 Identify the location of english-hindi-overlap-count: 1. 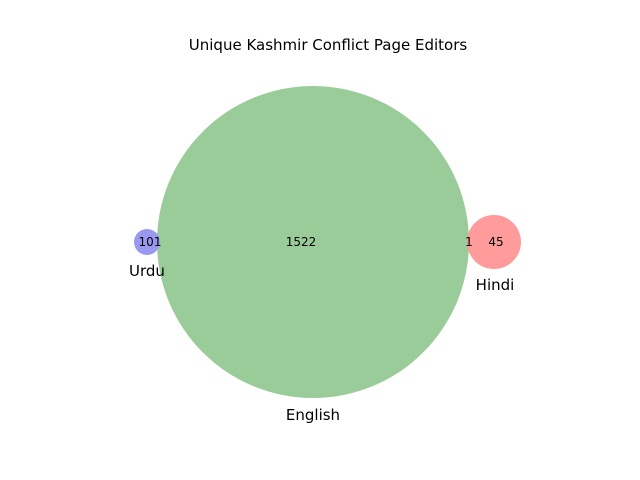
(469, 242).